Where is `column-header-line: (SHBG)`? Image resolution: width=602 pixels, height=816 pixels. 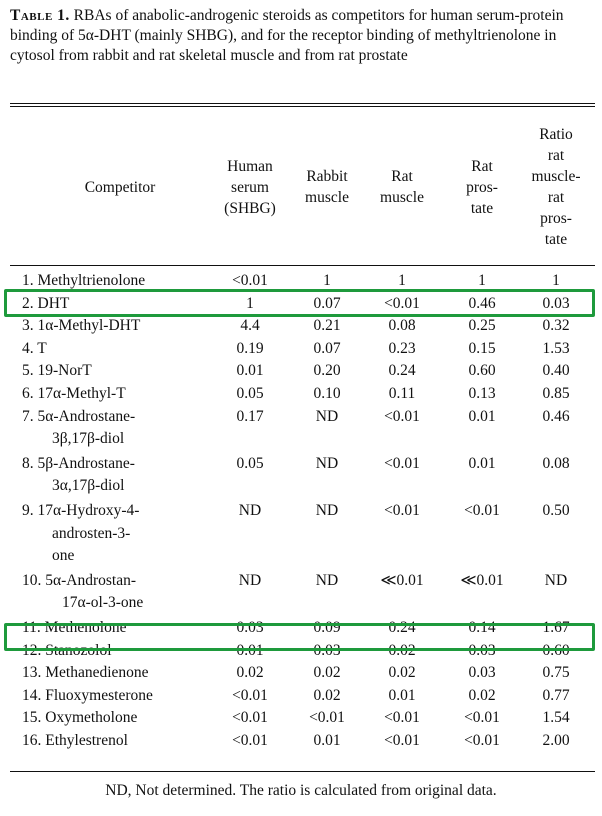 column-header-line: (SHBG) is located at coordinates (250, 208).